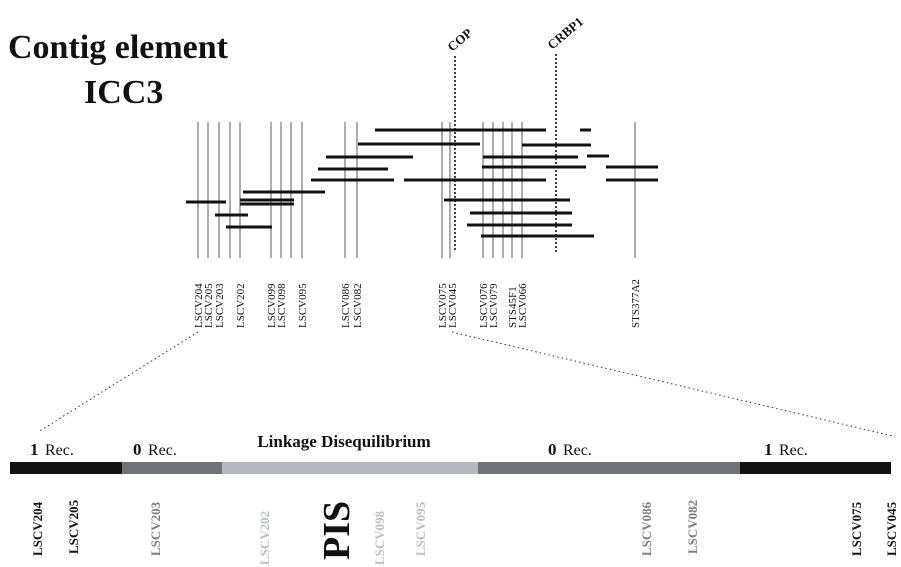  I want to click on bottom-marker-label: LSCV203, so click(155, 528).